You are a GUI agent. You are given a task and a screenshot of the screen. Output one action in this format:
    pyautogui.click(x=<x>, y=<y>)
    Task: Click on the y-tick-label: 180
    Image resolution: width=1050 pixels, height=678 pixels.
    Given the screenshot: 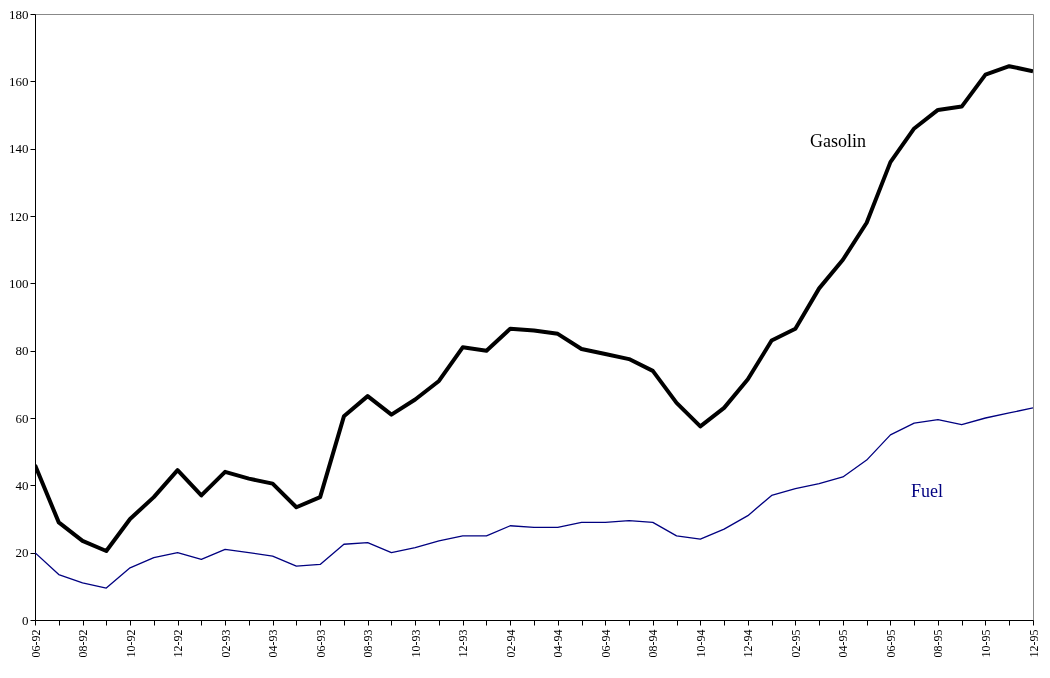 What is the action you would take?
    pyautogui.click(x=19, y=14)
    